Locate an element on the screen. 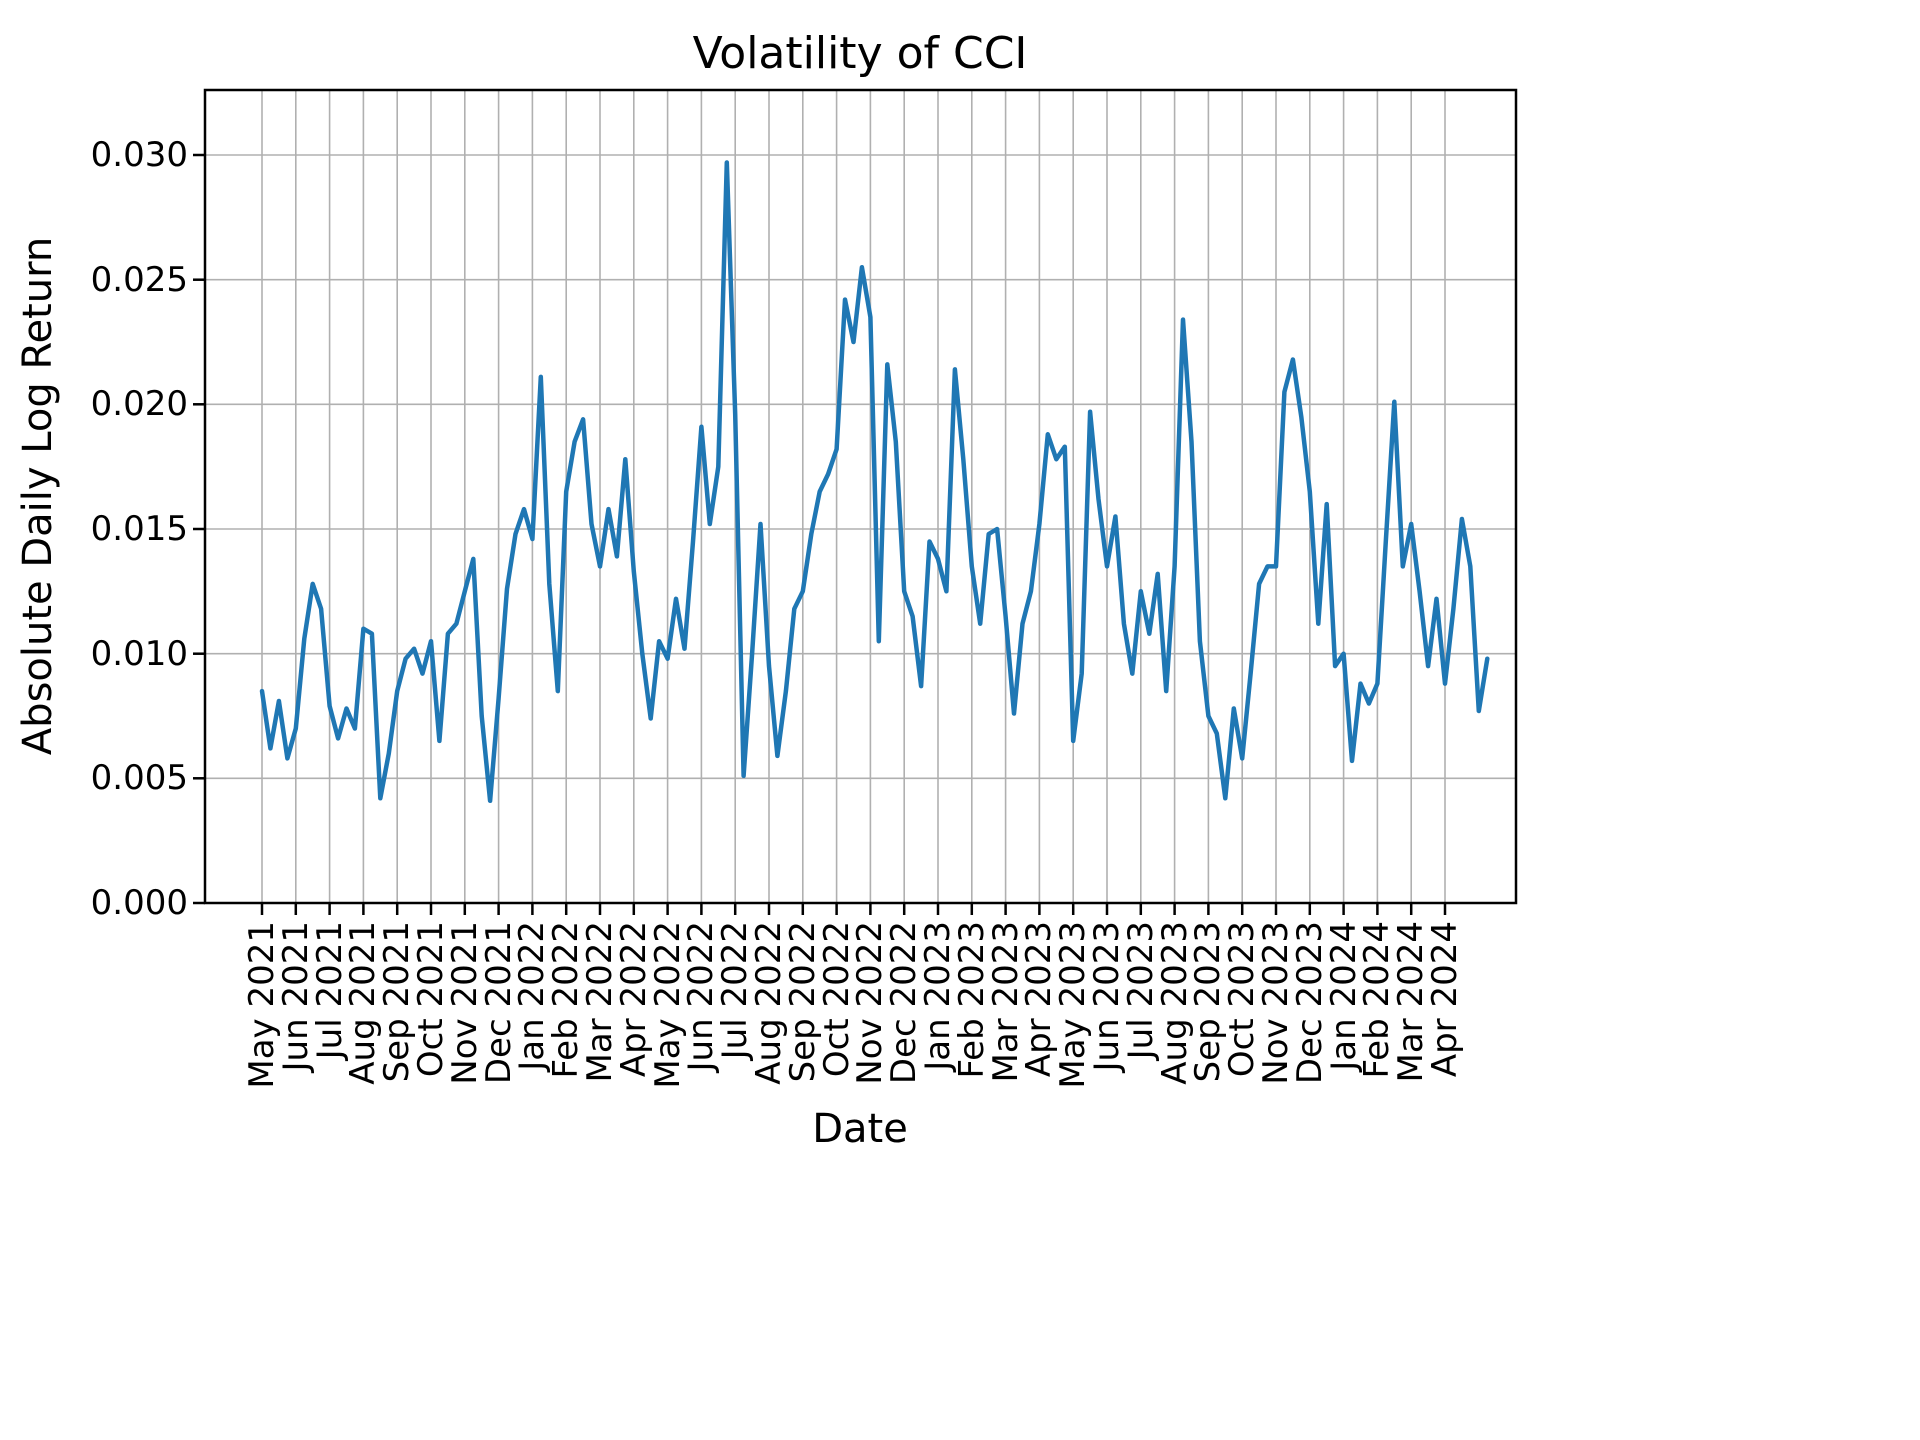 The height and width of the screenshot is (1440, 1920). y-tick-label: 0.025 is located at coordinates (139, 279).